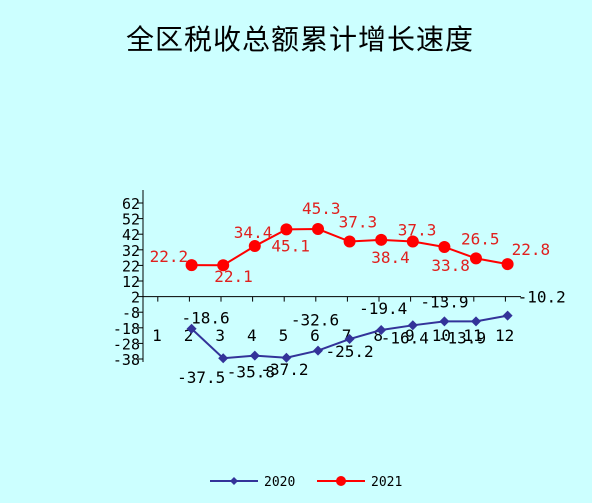 This screenshot has height=503, width=592. What do you see at coordinates (290, 245) in the screenshot?
I see `series-2021-data-label: 45.1` at bounding box center [290, 245].